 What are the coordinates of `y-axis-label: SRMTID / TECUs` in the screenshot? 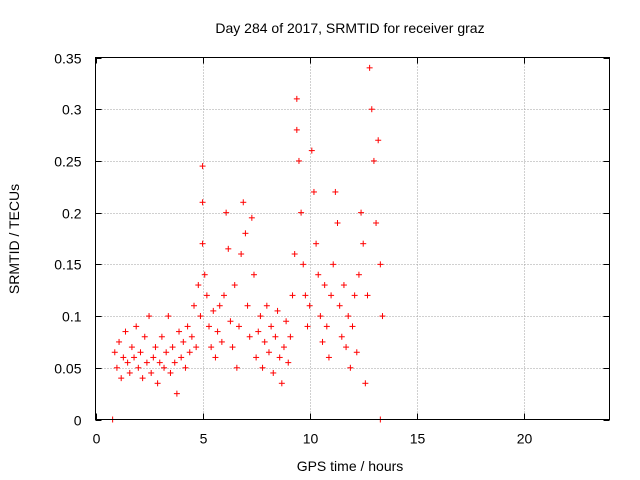 It's located at (14, 239).